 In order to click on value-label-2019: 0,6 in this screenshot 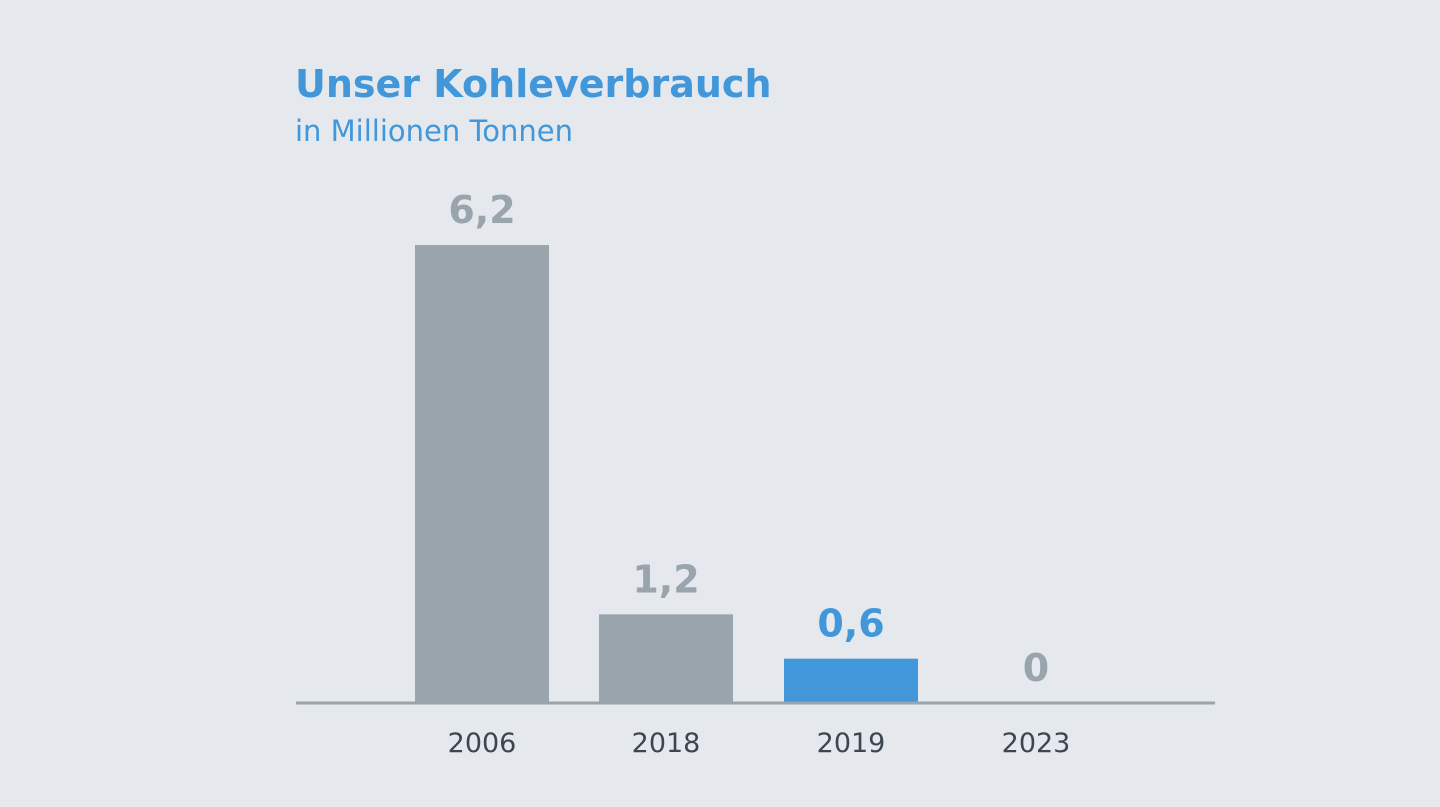, I will do `click(850, 624)`.